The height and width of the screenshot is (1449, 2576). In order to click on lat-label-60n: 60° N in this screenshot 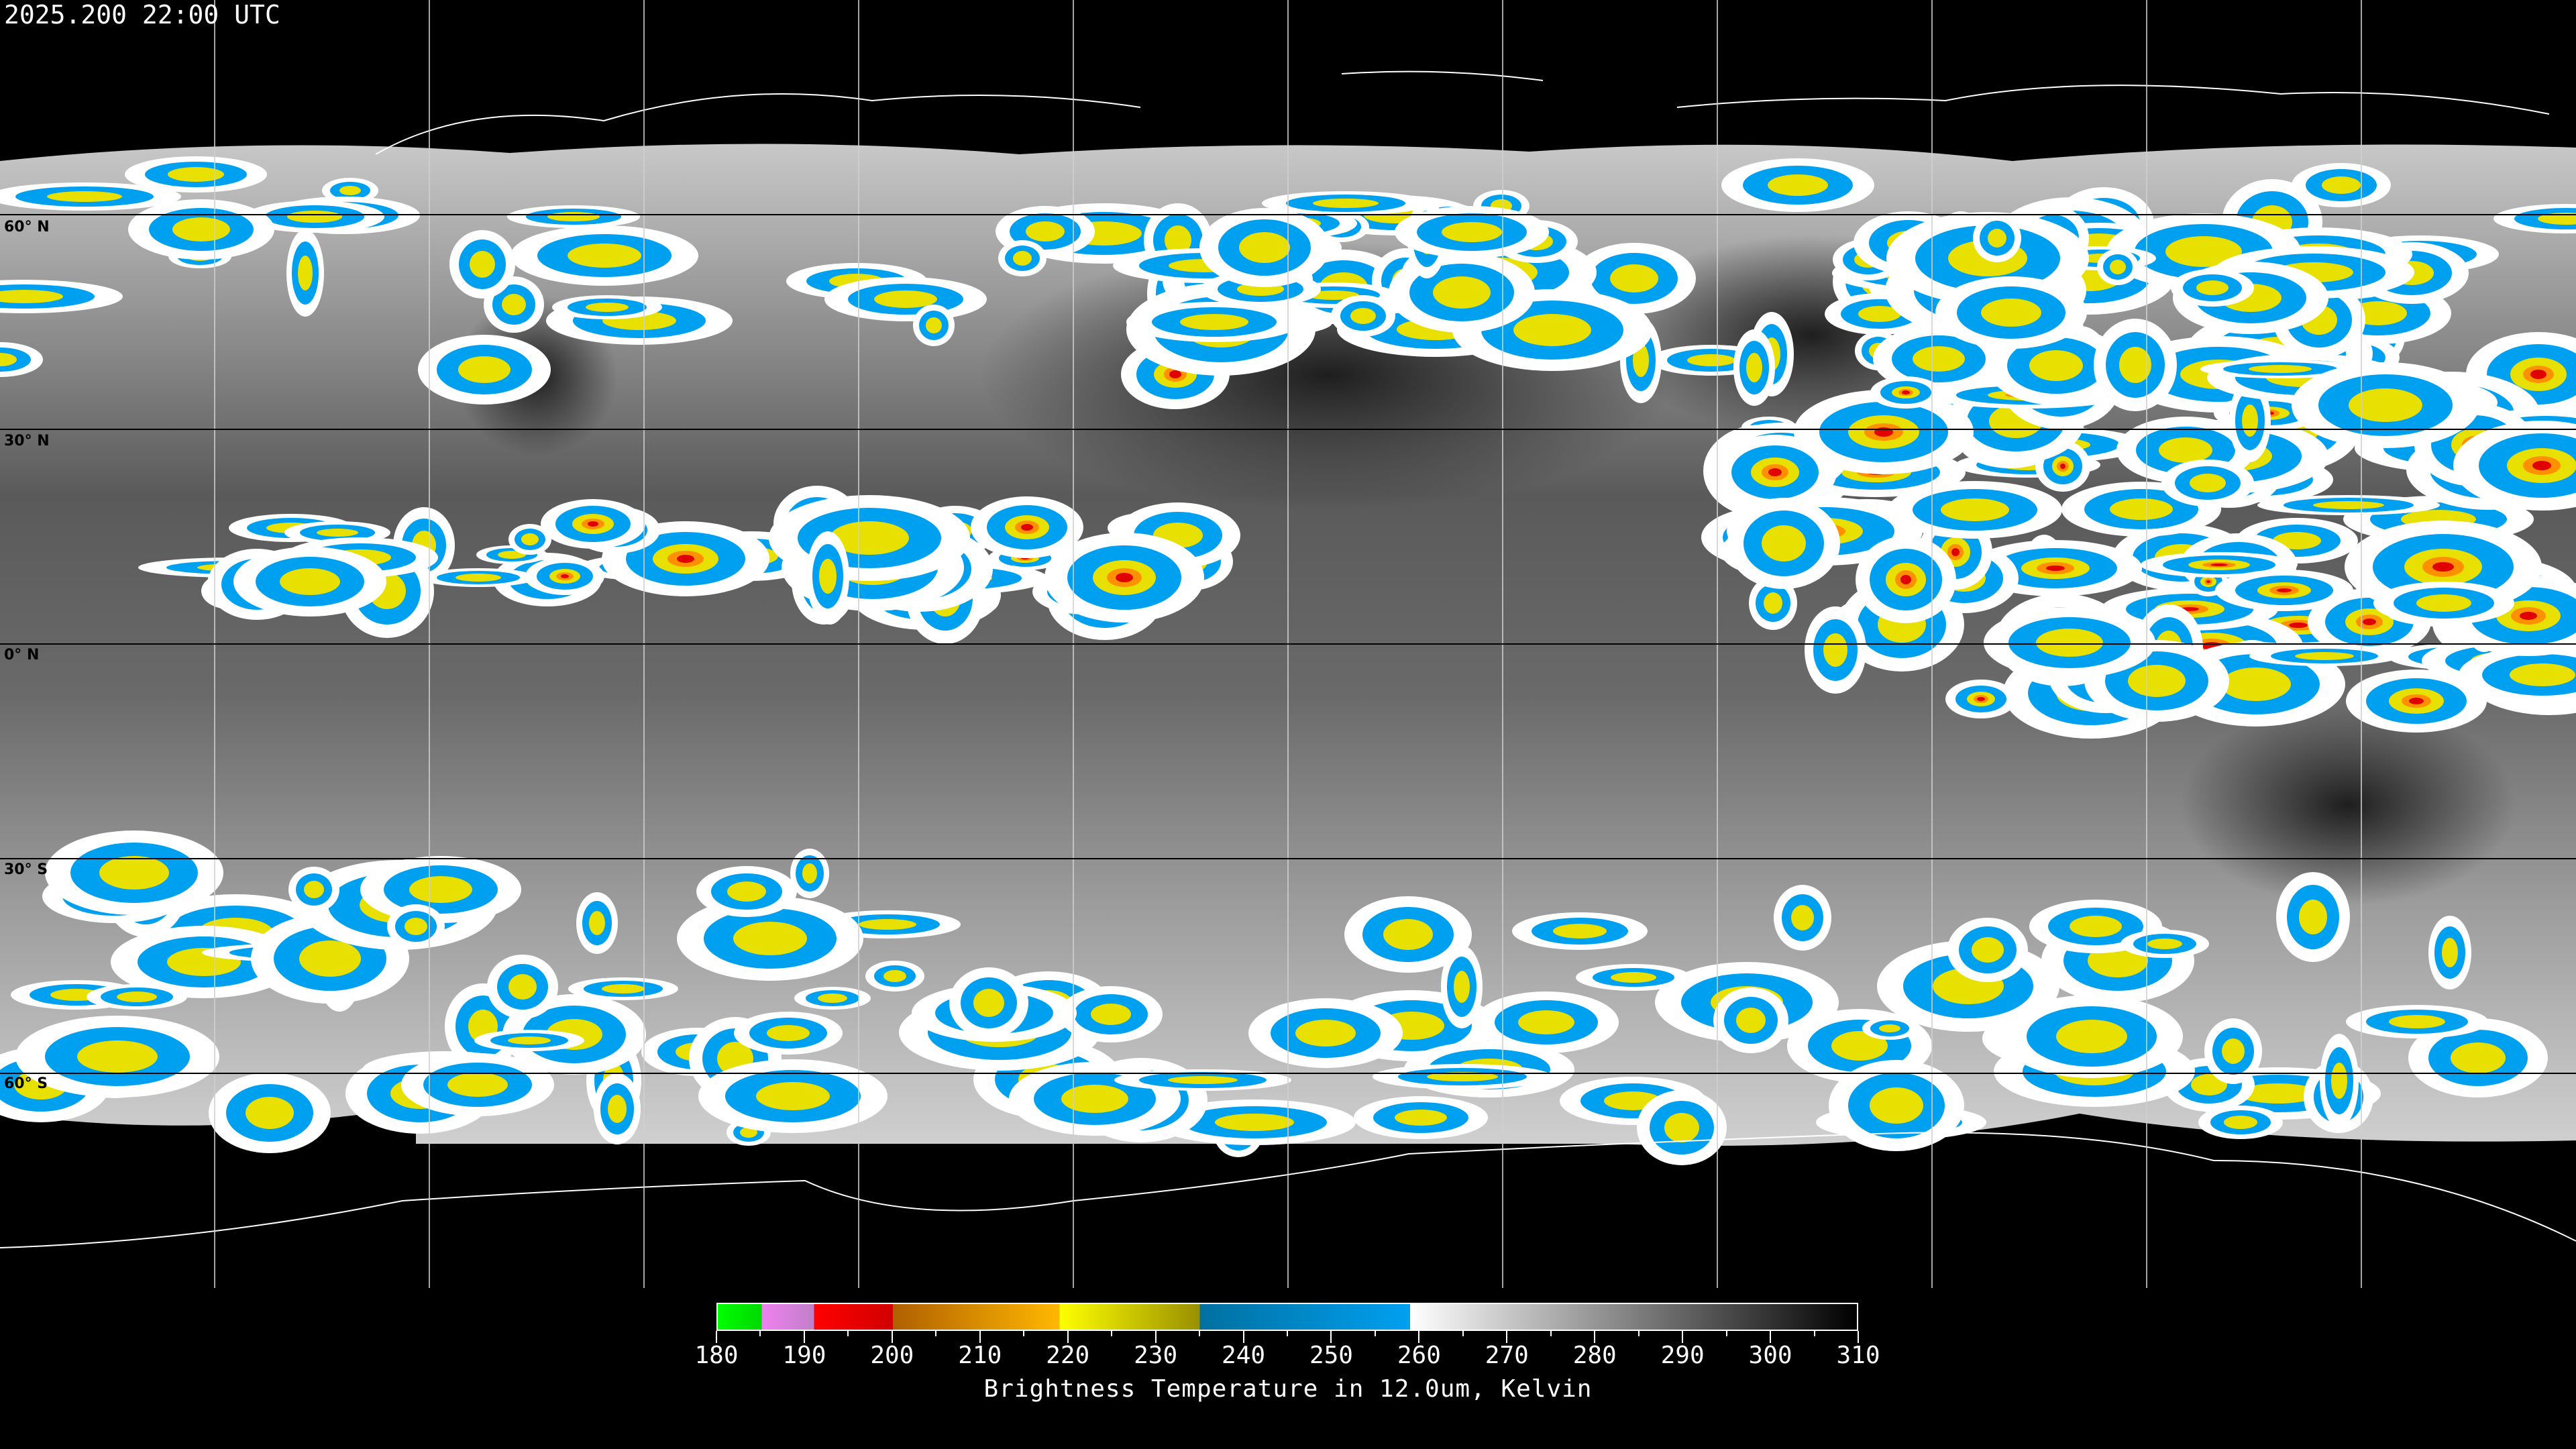, I will do `click(27, 227)`.